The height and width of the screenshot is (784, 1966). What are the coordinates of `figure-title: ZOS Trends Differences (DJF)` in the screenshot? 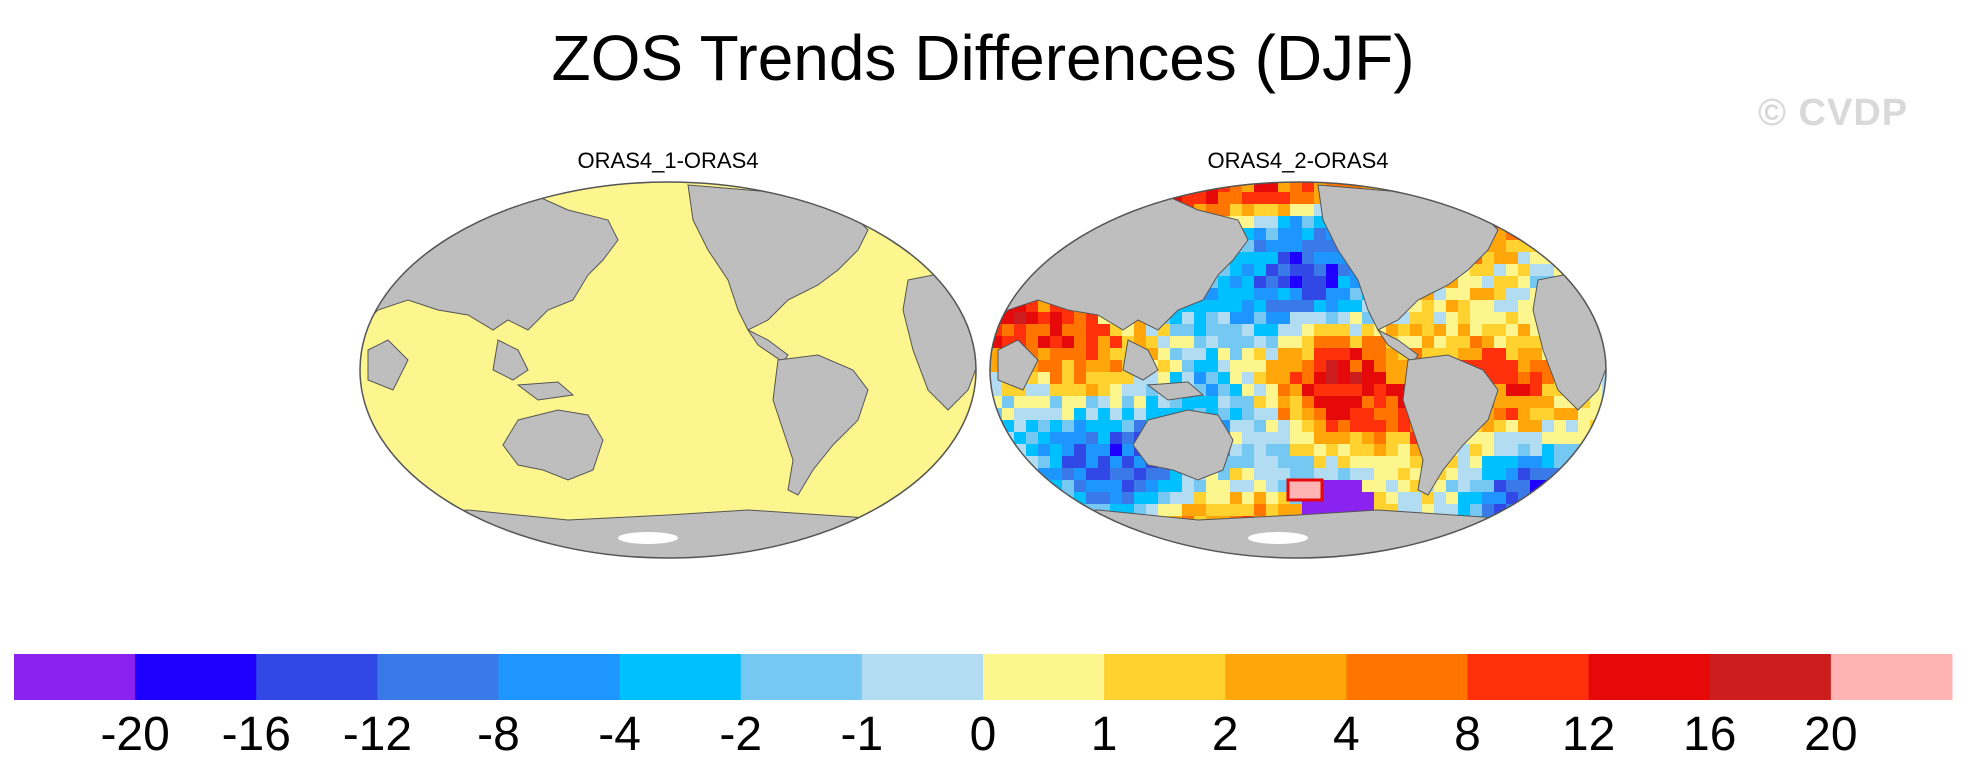 It's located at (983, 58).